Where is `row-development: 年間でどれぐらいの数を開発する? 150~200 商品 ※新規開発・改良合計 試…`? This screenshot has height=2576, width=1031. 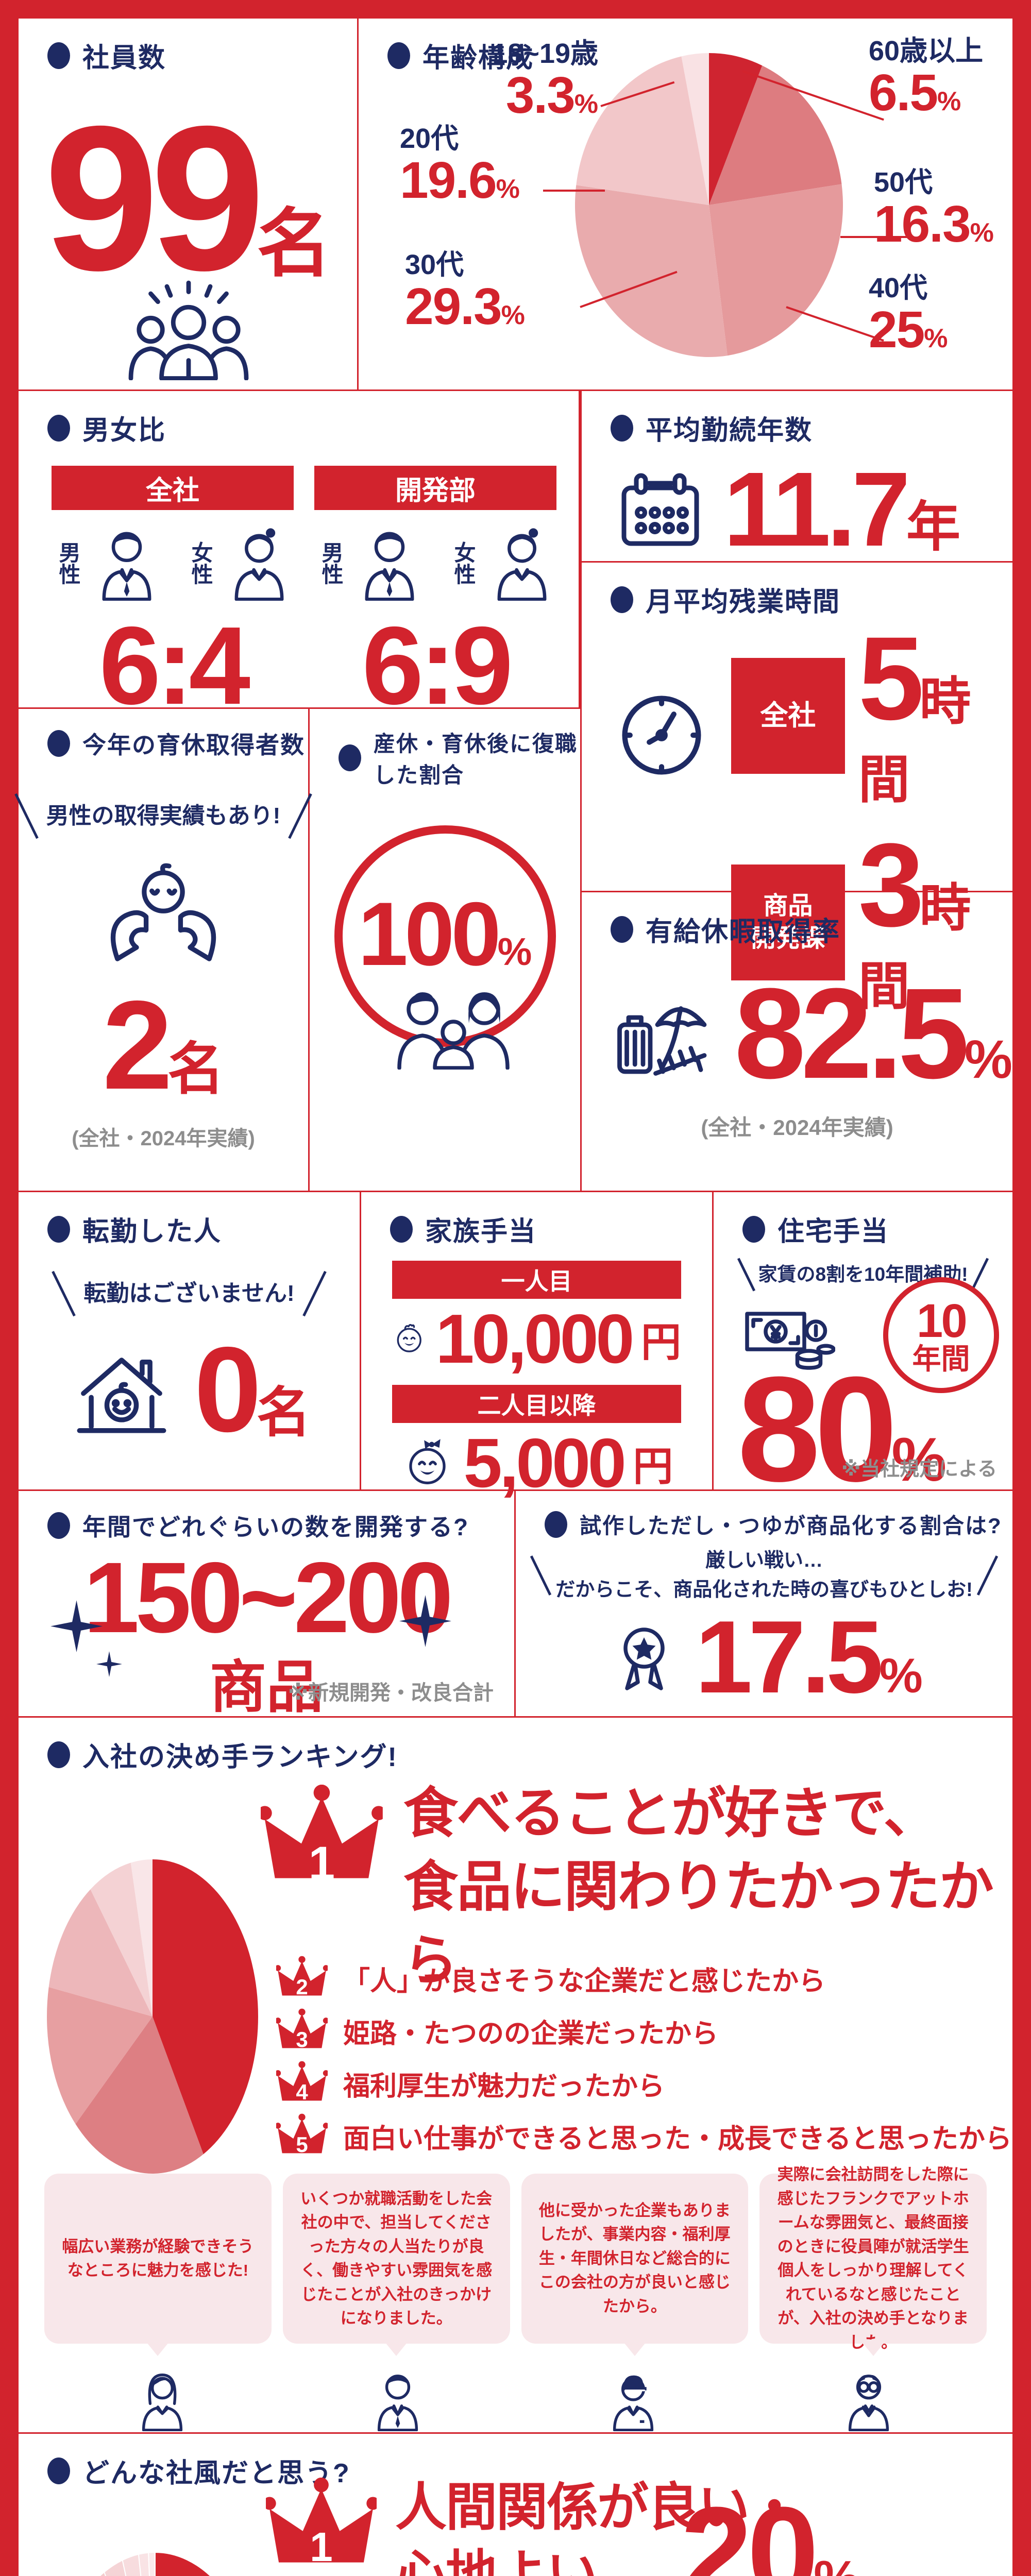
row-development: 年間でどれぐらいの数を開発する? 150~200 商品 ※新規開発・改良合計 試… is located at coordinates (515, 1604).